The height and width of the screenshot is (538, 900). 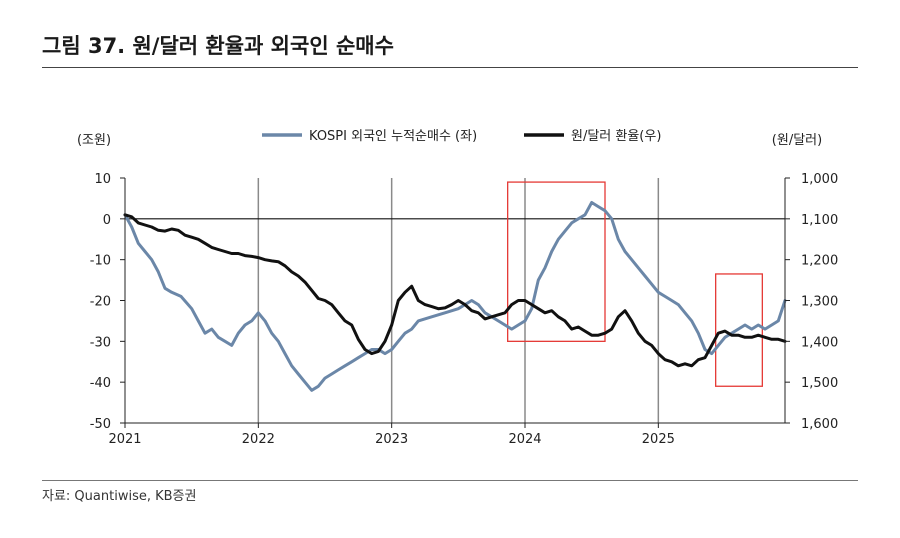 What do you see at coordinates (819, 261) in the screenshot?
I see `right-tick-label-1,200: 1,200` at bounding box center [819, 261].